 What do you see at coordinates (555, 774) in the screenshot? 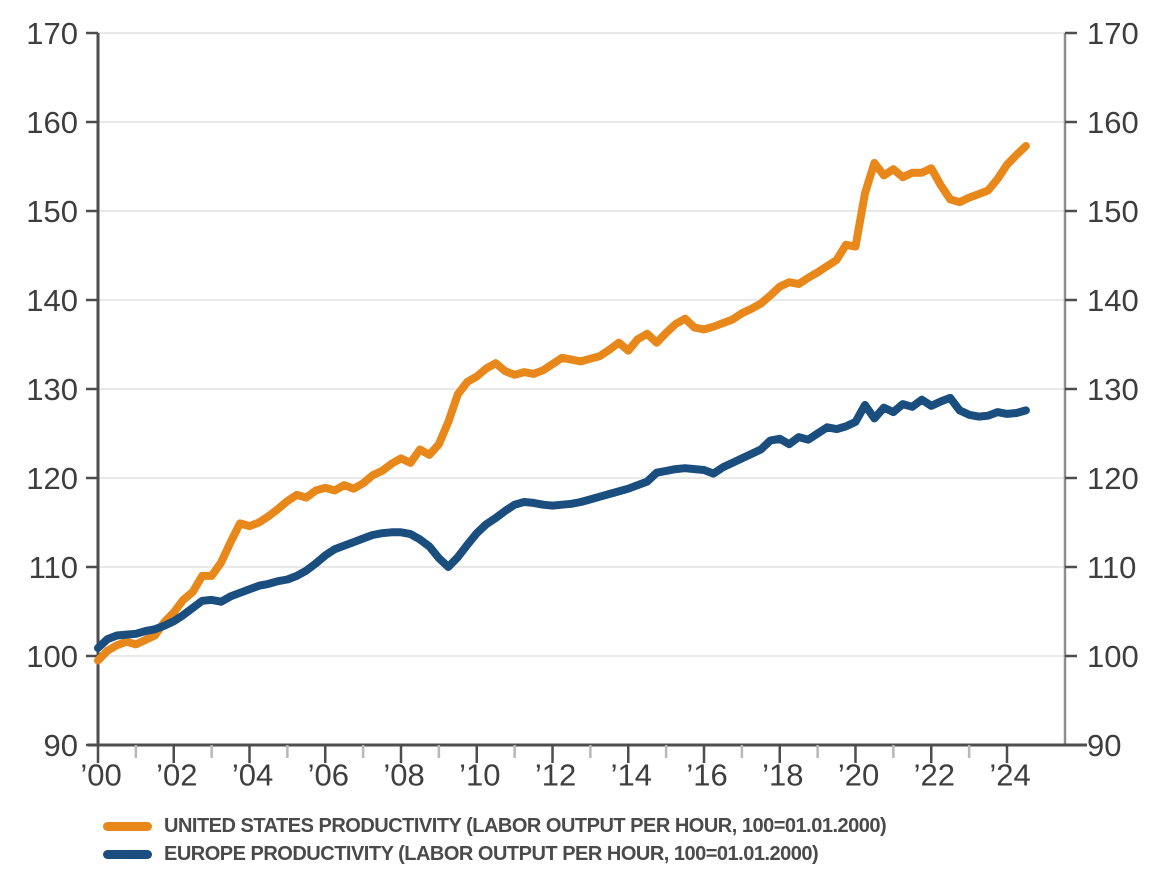
I see `x-axis-label: ’12` at bounding box center [555, 774].